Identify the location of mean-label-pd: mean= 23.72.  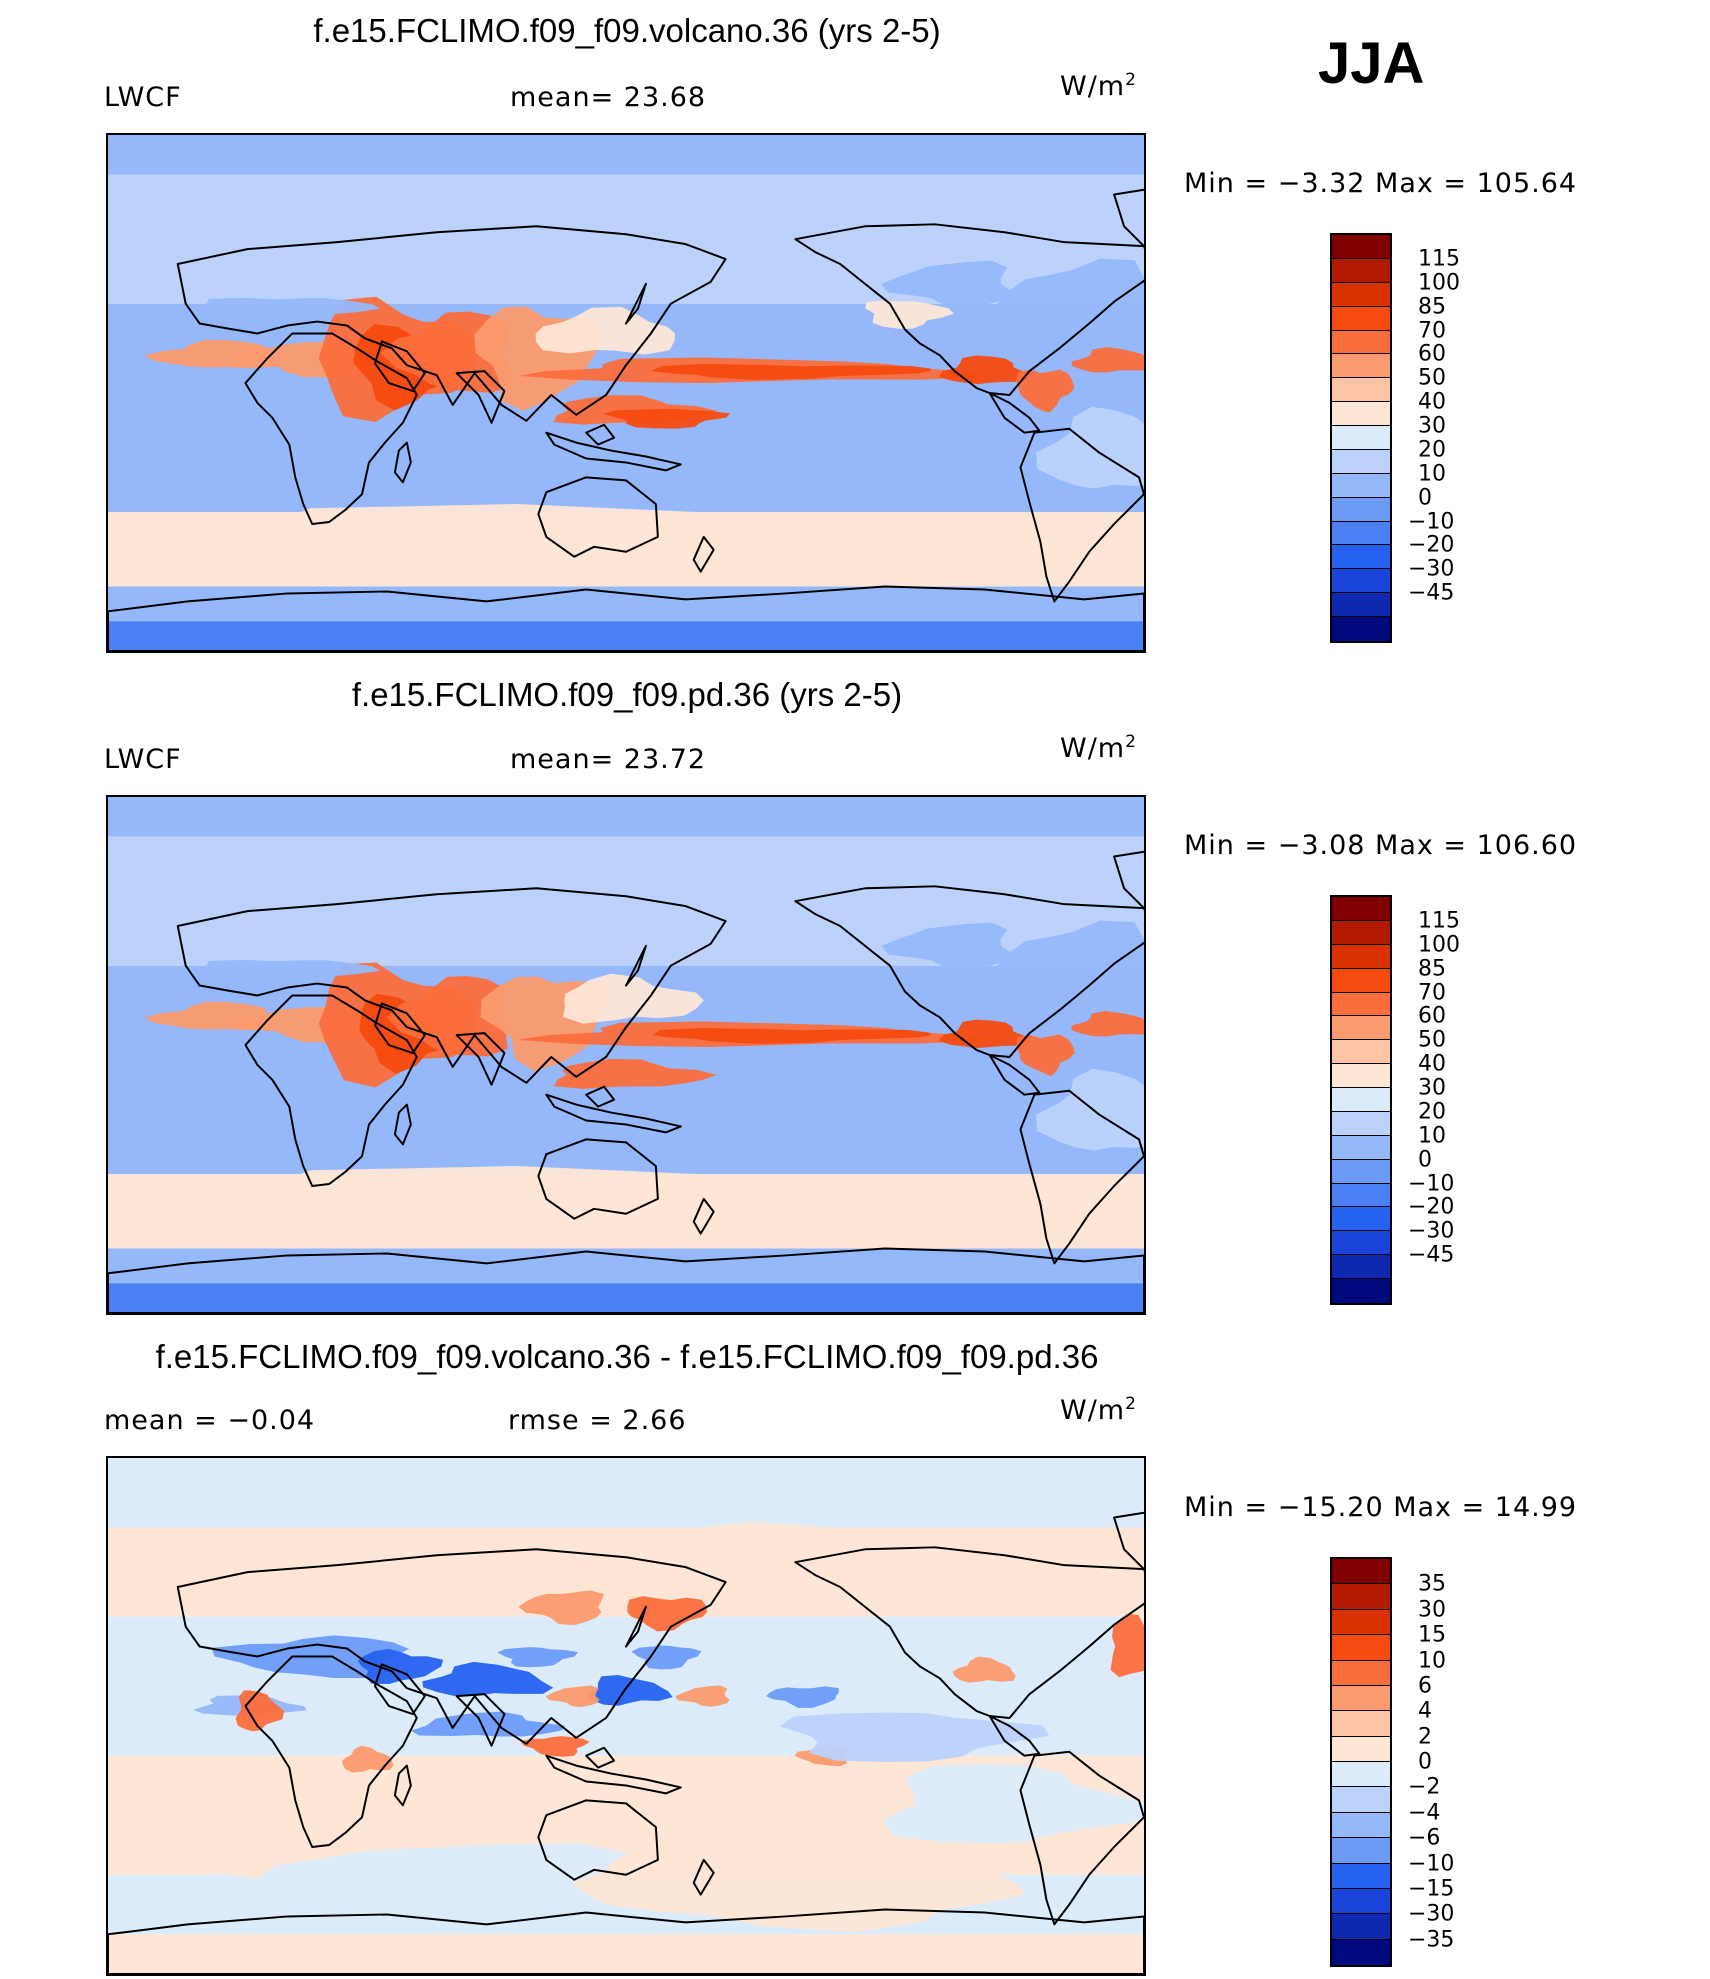
(608, 759).